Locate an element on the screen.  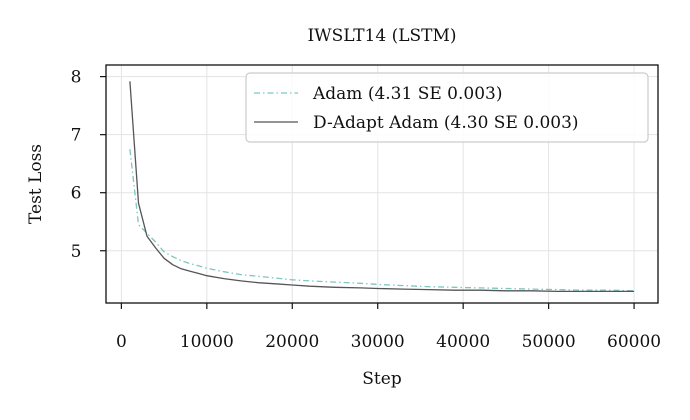
x-tick-label: 20000 is located at coordinates (292, 342).